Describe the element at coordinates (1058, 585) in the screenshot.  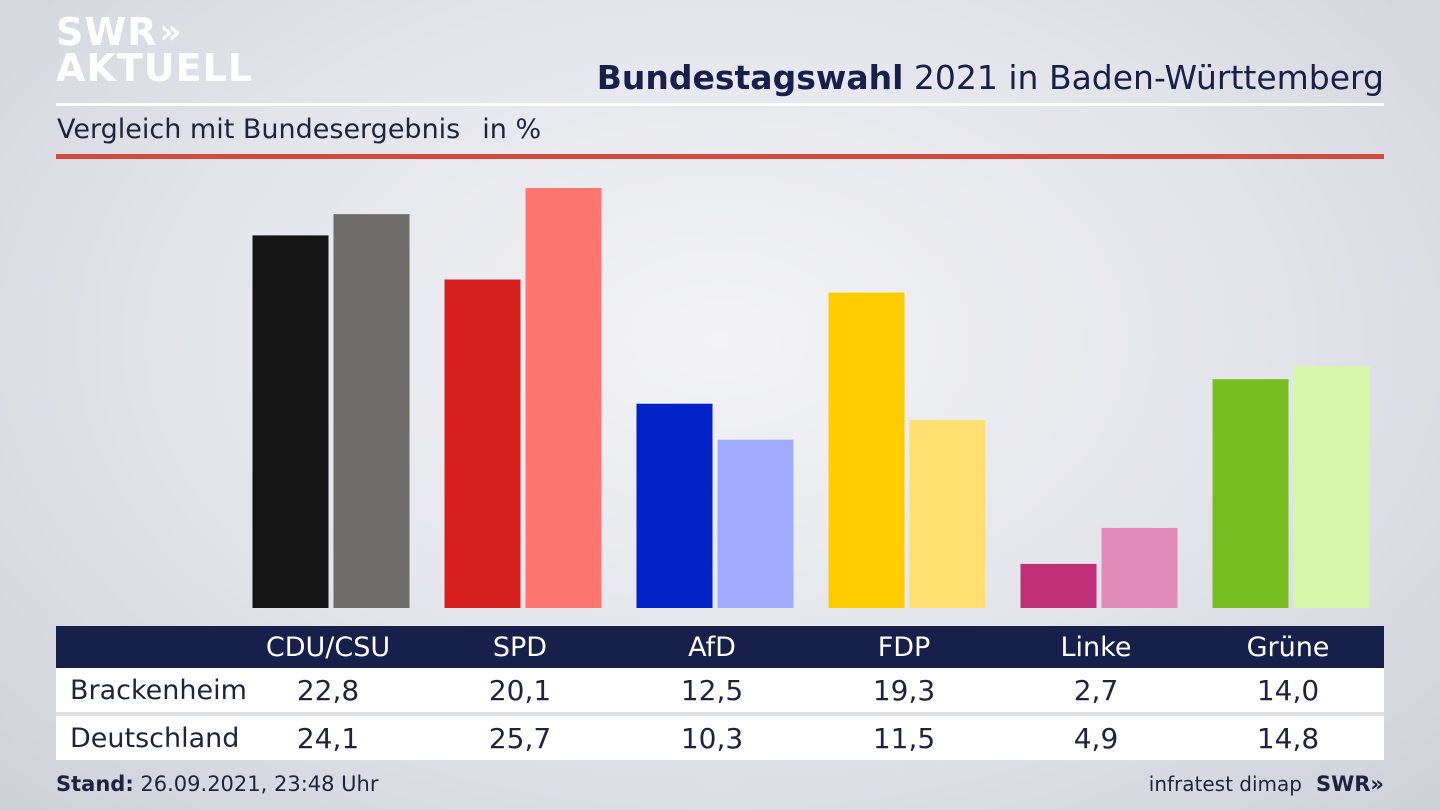
I see `bar-linke-brackenheim` at that location.